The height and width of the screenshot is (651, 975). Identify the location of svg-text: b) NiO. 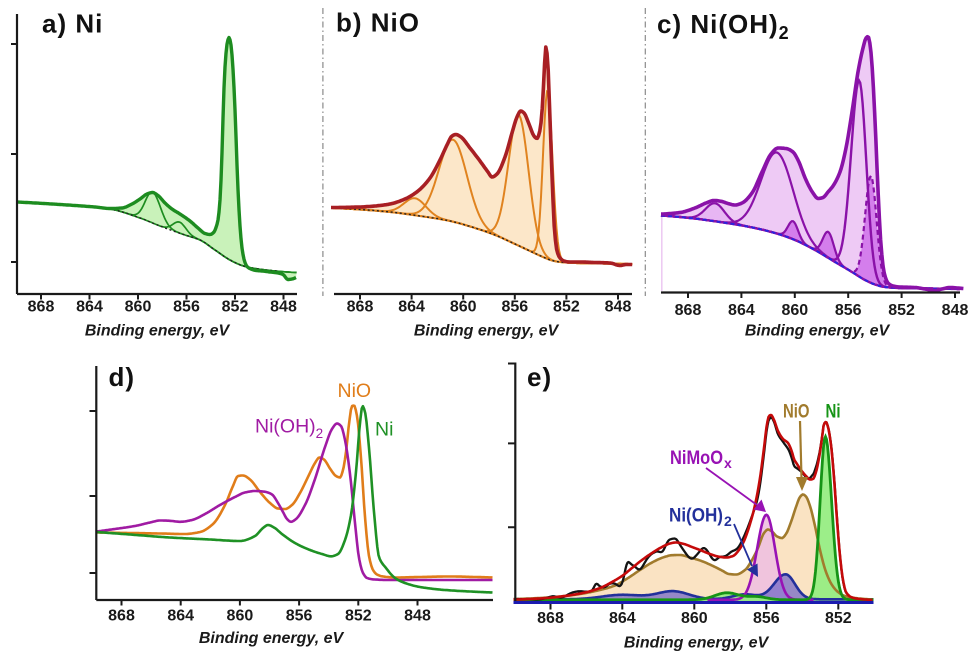
(378, 23).